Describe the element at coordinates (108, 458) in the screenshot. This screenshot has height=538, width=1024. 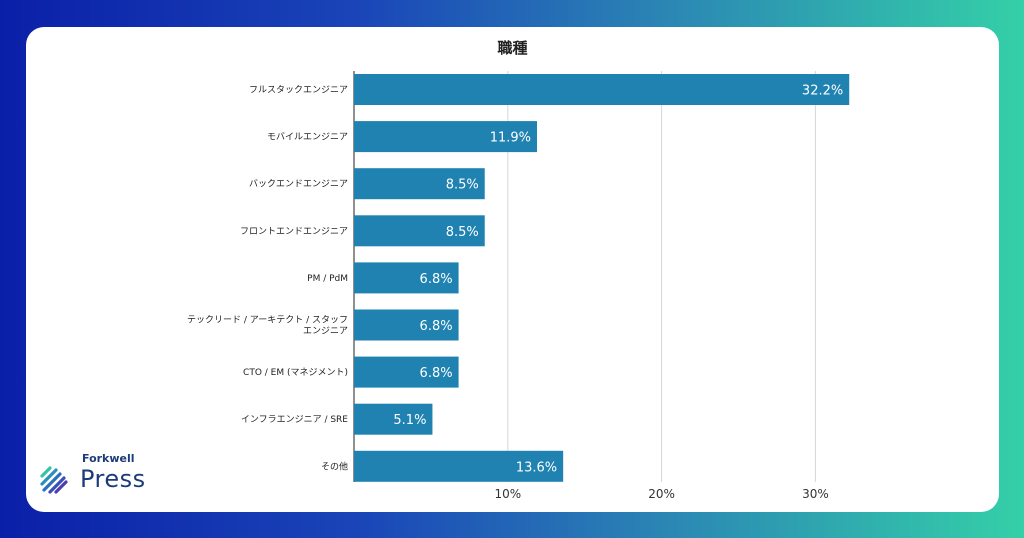
I see `logo-small-text: Forkwell` at that location.